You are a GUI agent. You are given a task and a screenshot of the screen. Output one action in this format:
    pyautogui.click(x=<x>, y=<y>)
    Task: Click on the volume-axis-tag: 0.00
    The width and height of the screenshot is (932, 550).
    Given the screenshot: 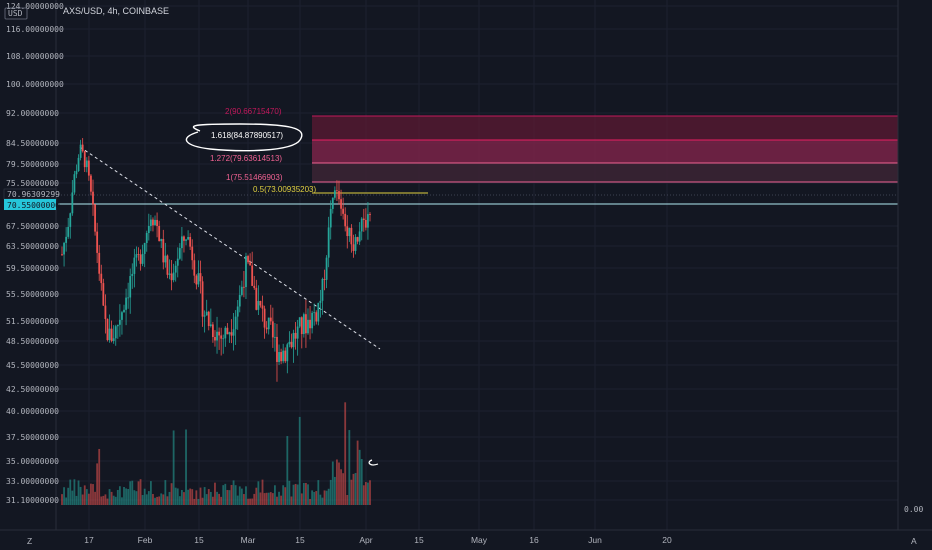 What is the action you would take?
    pyautogui.click(x=913, y=509)
    